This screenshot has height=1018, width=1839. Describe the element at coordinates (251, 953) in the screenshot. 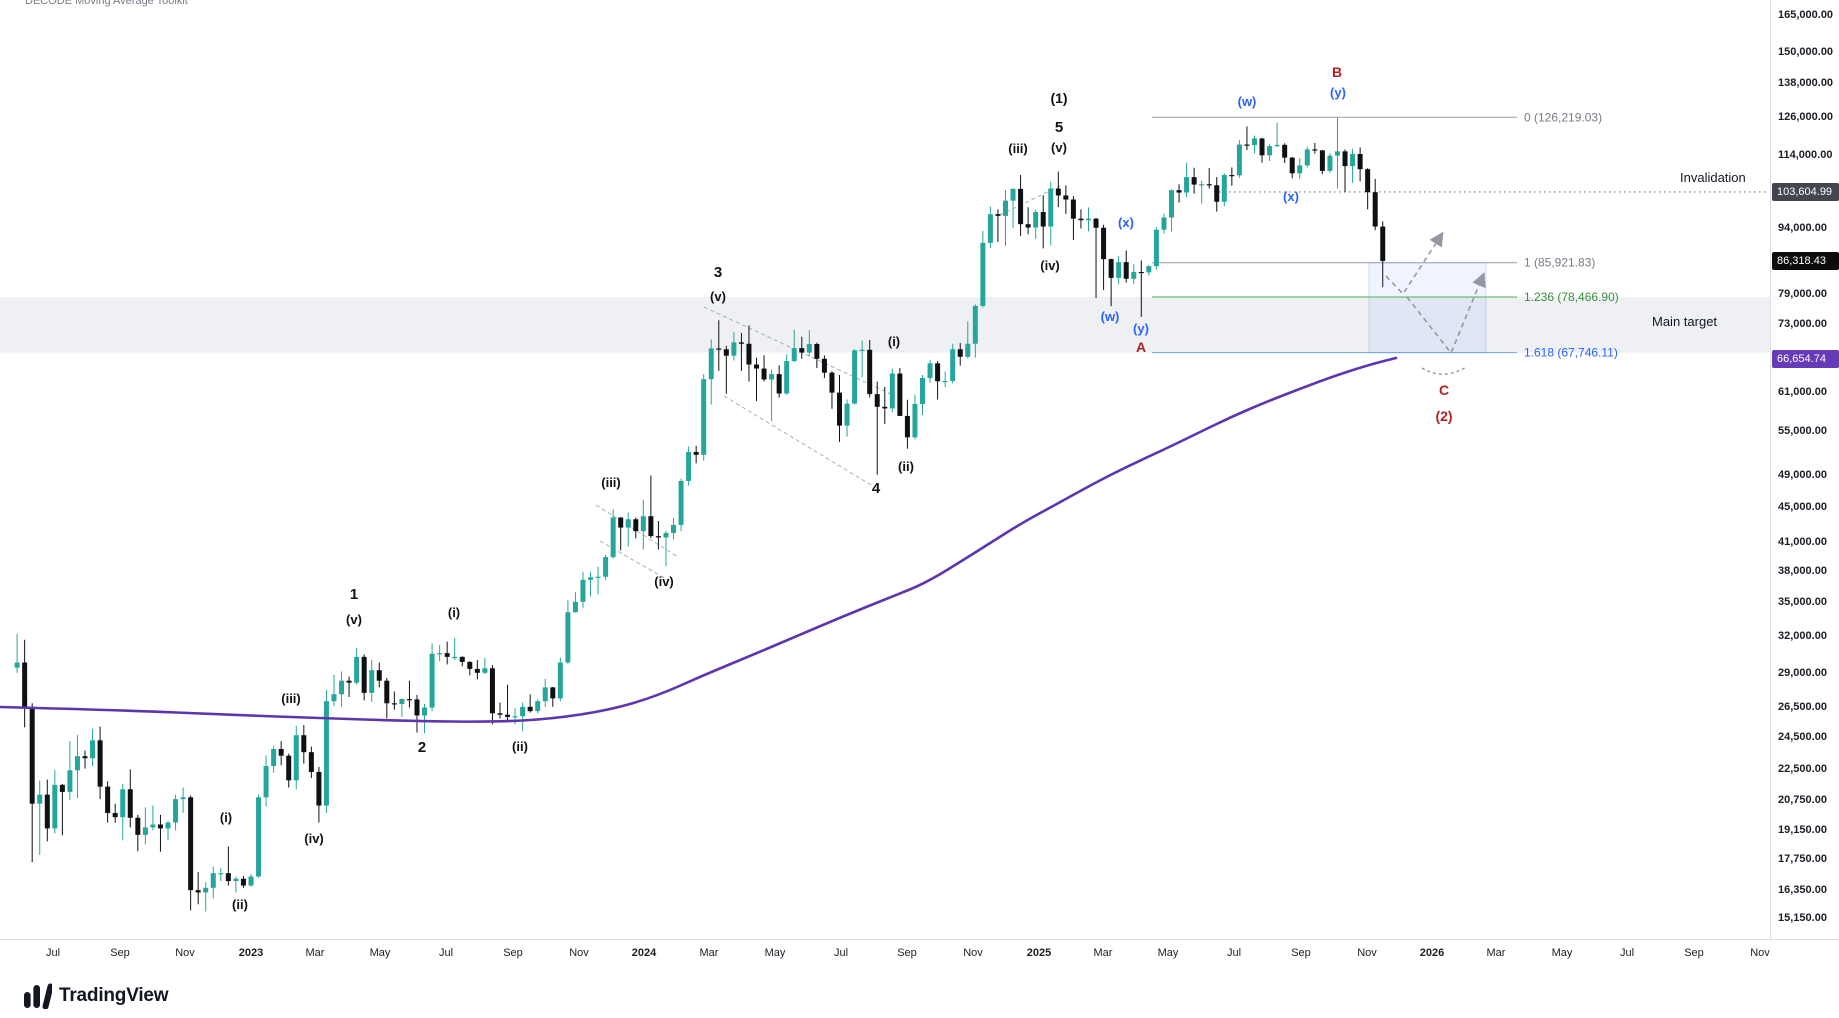

I see `time-axis-year: 2023` at that location.